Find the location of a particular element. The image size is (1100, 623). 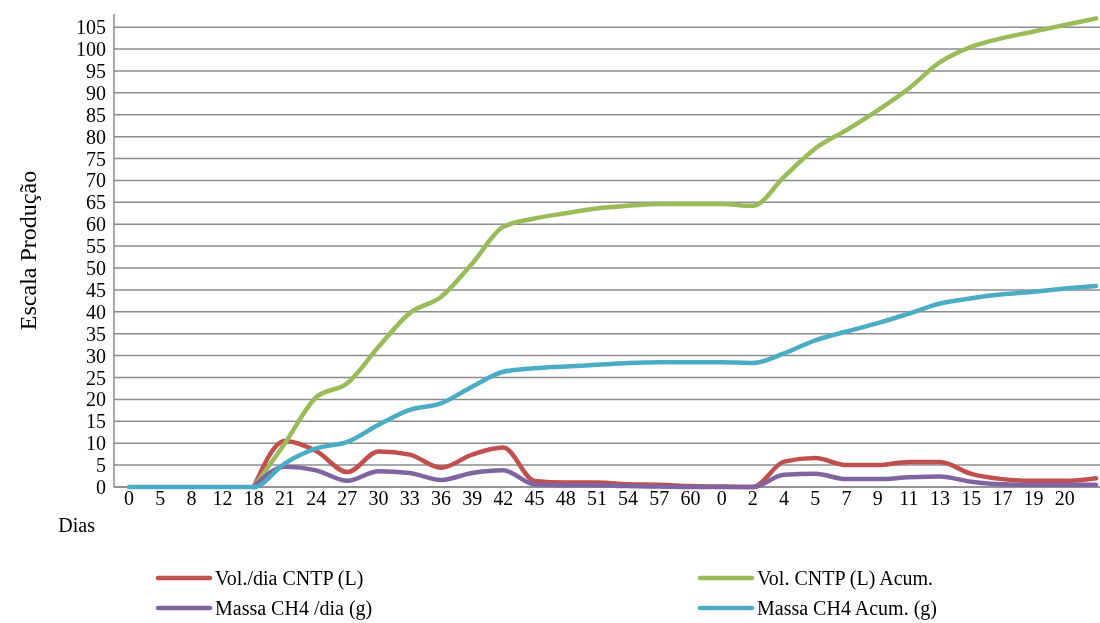

x-tick-label: 21 is located at coordinates (284, 498).